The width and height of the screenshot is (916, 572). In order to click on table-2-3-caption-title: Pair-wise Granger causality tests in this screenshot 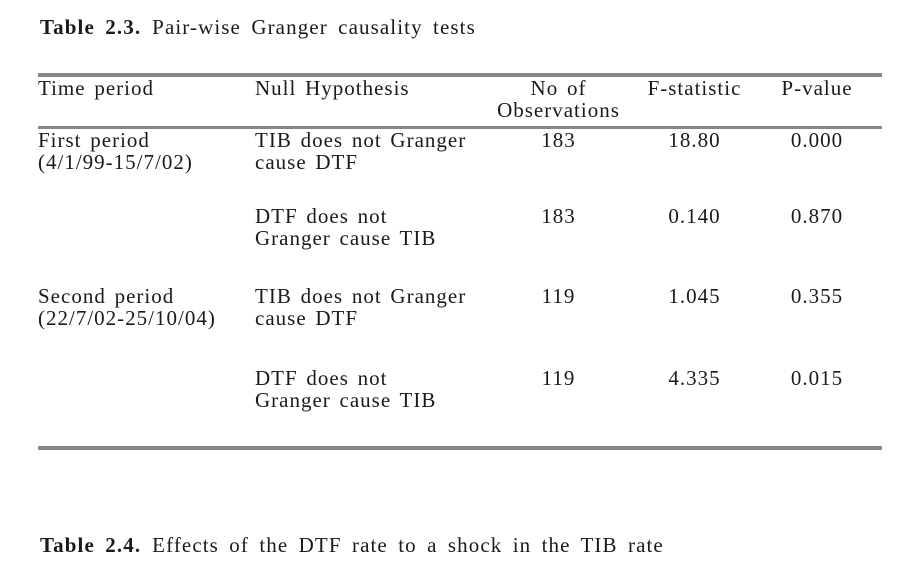, I will do `click(314, 27)`.